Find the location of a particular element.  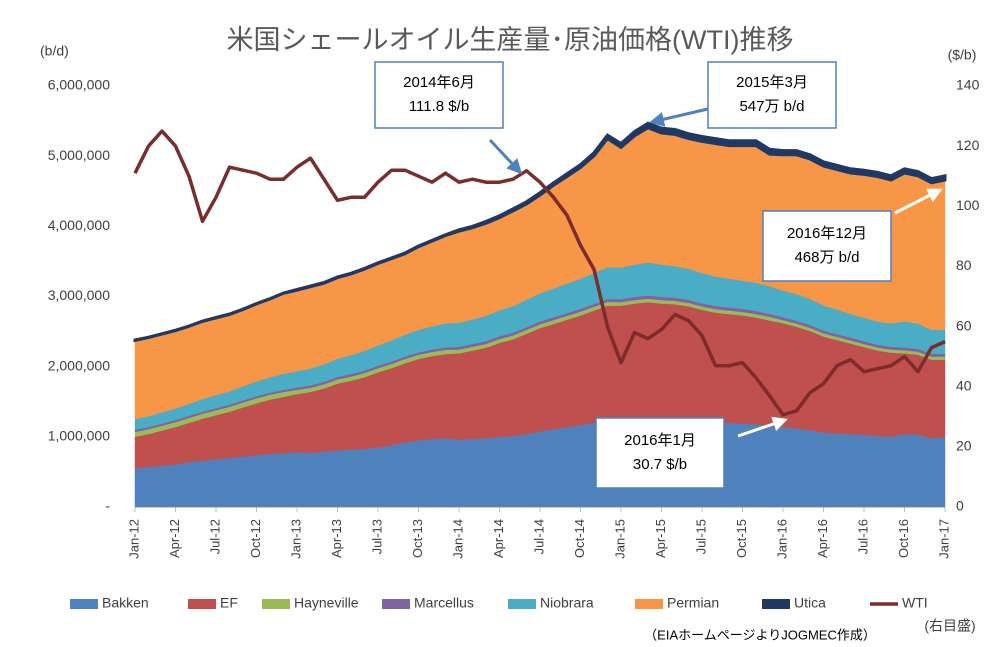

x-tick-label: Jan-14 is located at coordinates (457, 539).